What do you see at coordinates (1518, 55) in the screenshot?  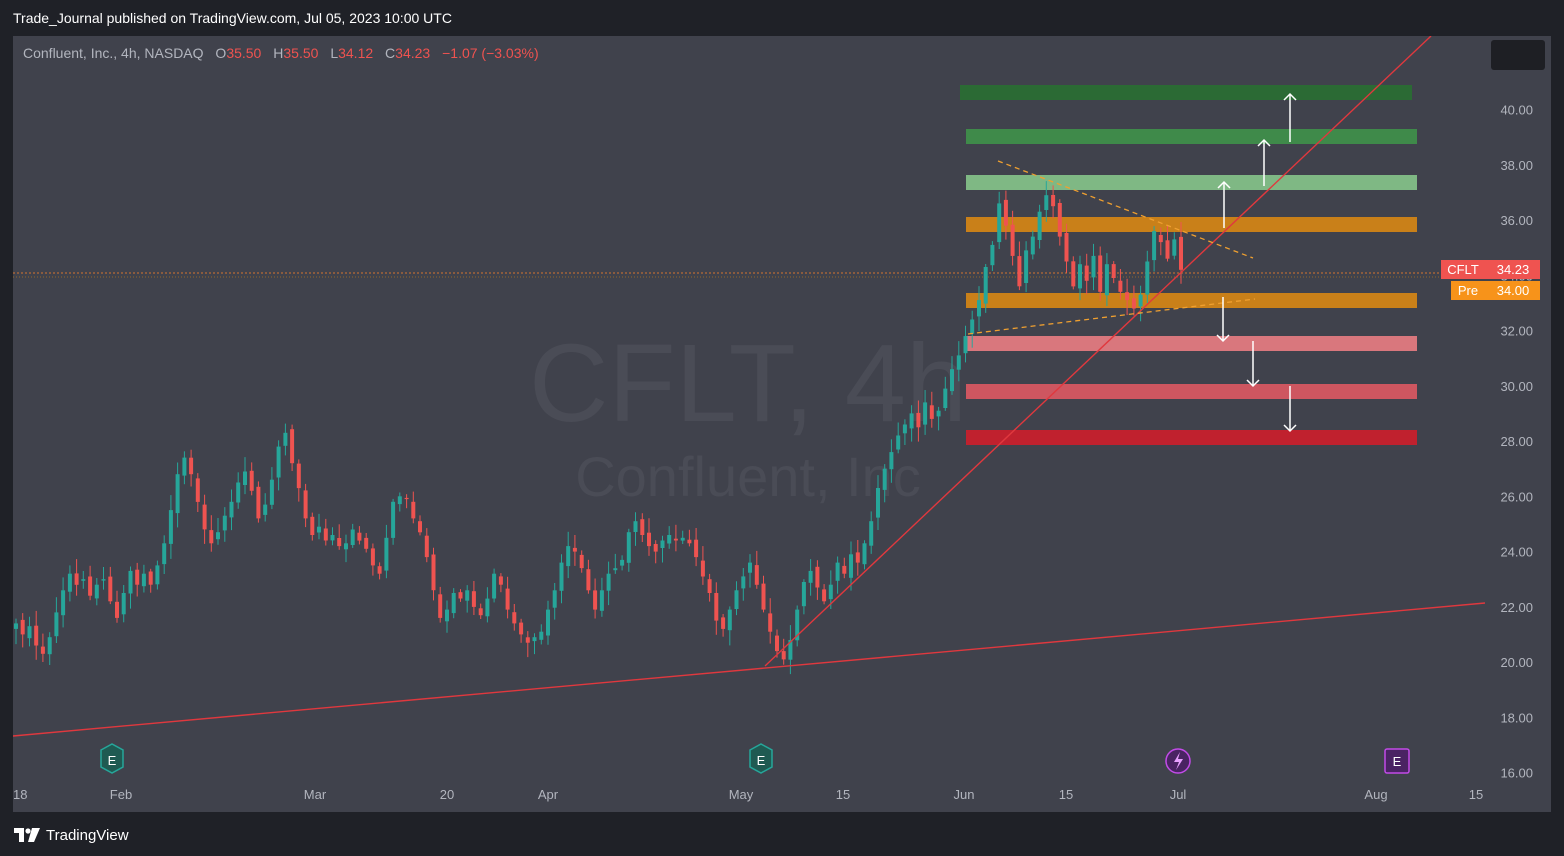 I see `chart-menu-button` at bounding box center [1518, 55].